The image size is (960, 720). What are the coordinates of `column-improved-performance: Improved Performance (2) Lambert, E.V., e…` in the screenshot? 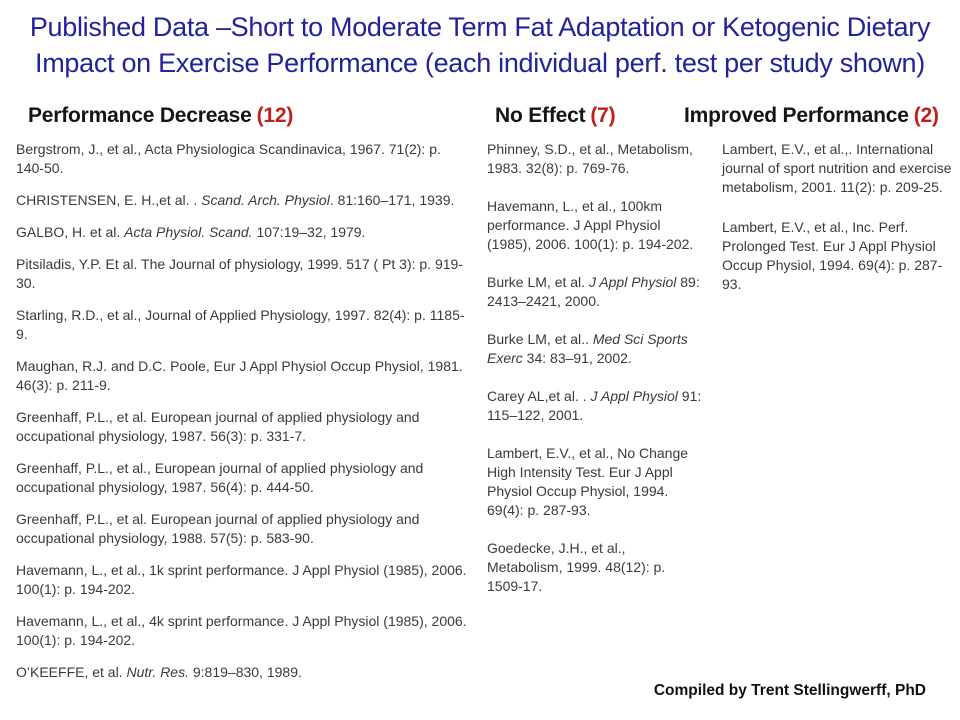 It's located at (821, 209).